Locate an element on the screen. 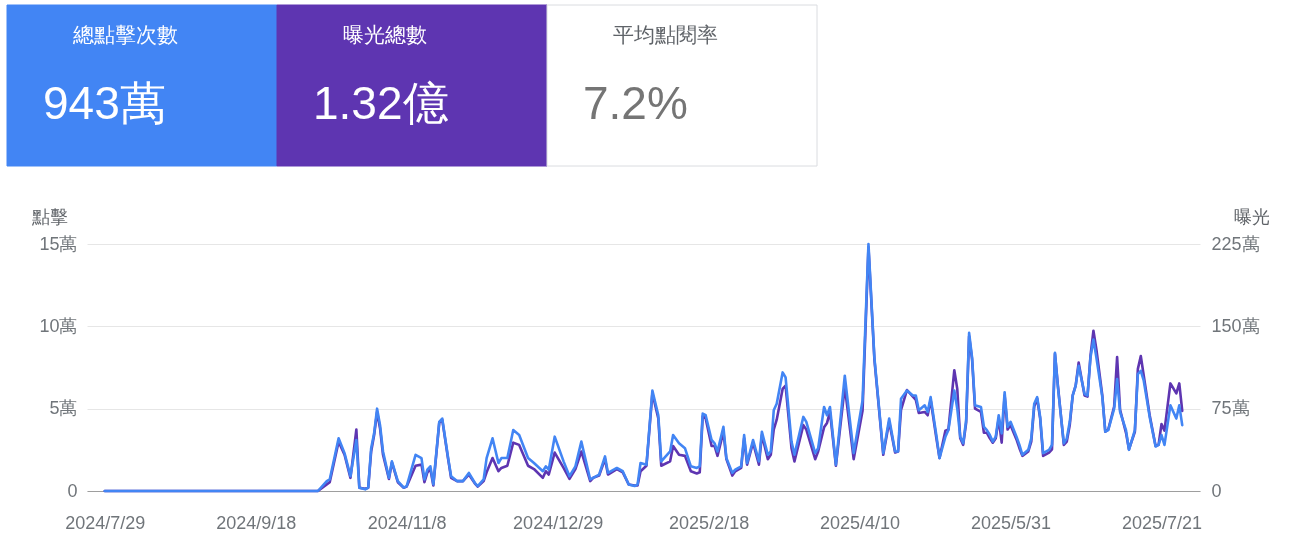 This screenshot has height=536, width=1299. category-label: 總點擊次數 is located at coordinates (125, 34).